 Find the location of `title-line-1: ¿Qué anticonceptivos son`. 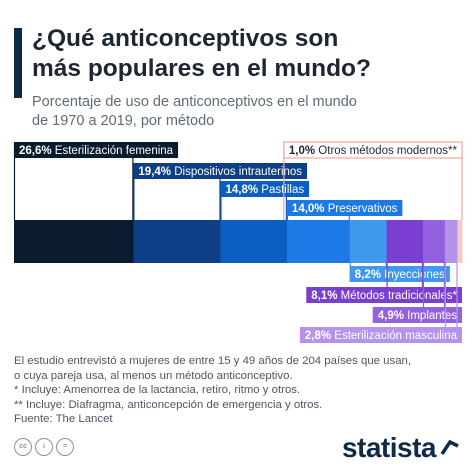

title-line-1: ¿Qué anticonceptivos son is located at coordinates (185, 38).